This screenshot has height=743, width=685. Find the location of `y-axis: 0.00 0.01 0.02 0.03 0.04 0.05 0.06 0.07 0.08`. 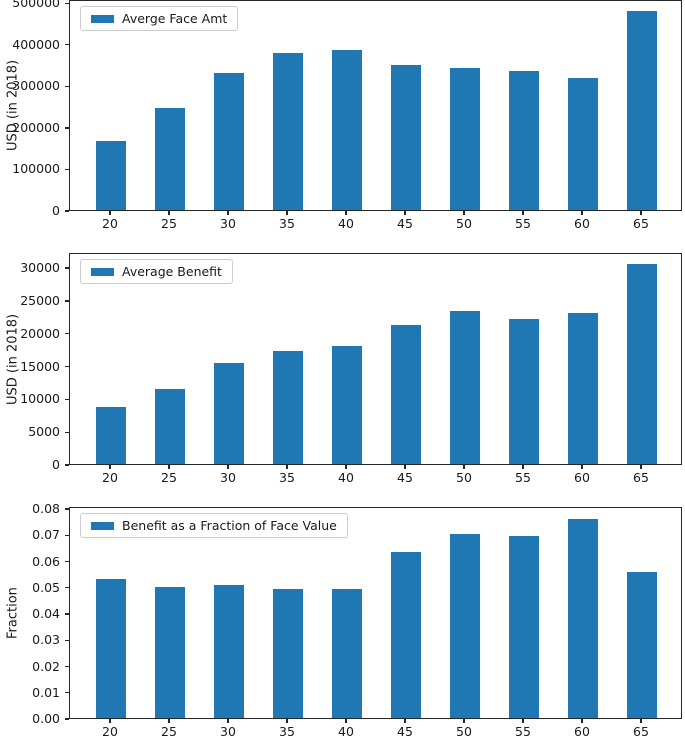

y-axis: 0.00 0.01 0.02 0.03 0.04 0.05 0.06 0.07 0.08 is located at coordinates (34, 614).